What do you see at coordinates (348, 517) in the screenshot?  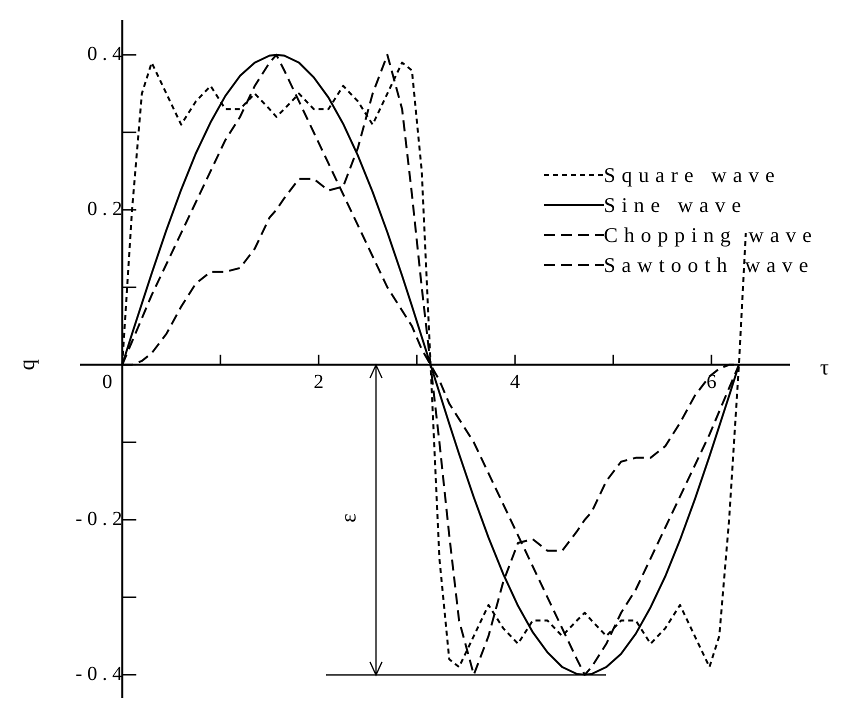 I see `annotation: ε` at bounding box center [348, 517].